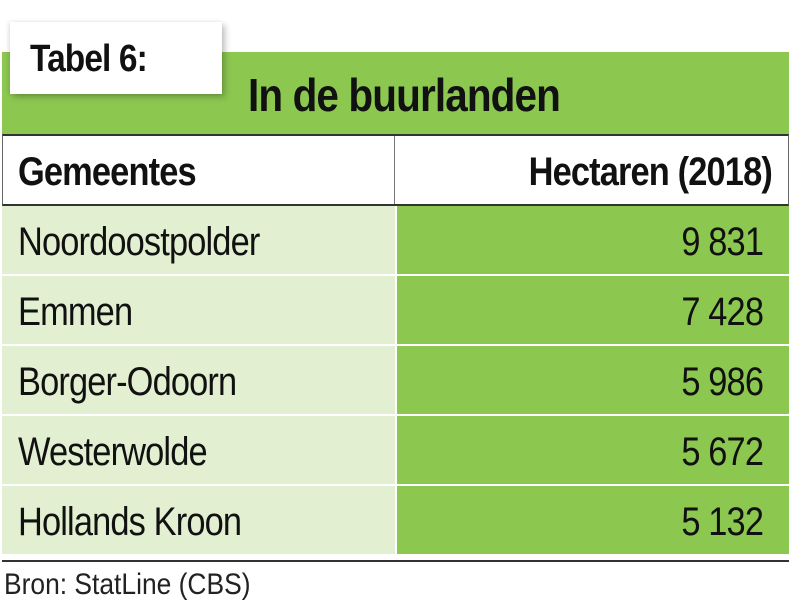 The height and width of the screenshot is (616, 800). Describe the element at coordinates (593, 520) in the screenshot. I see `cell-hectaren: 5 132` at that location.